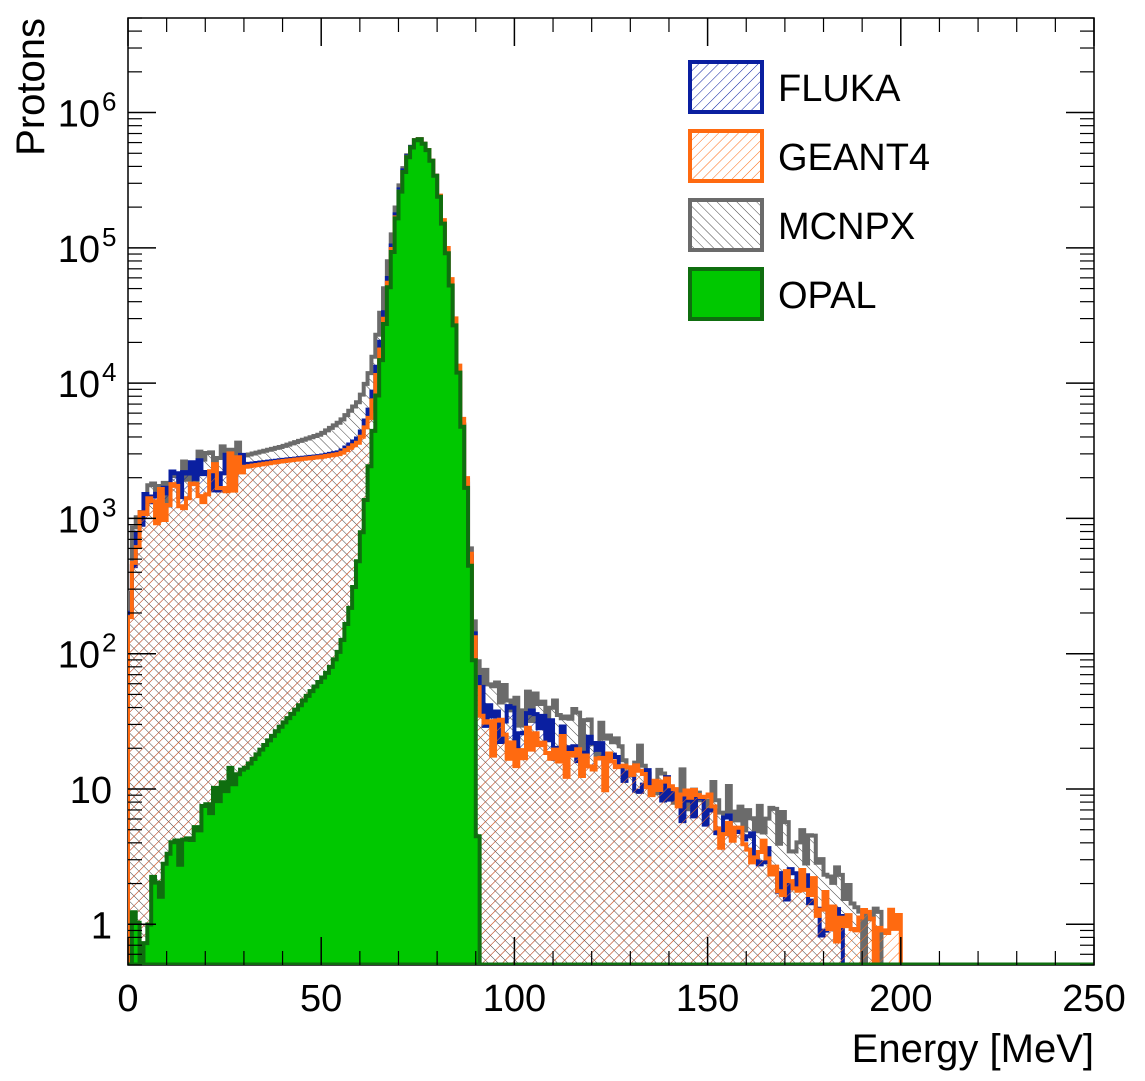  Describe the element at coordinates (321, 999) in the screenshot. I see `x-tick-label: 50` at that location.